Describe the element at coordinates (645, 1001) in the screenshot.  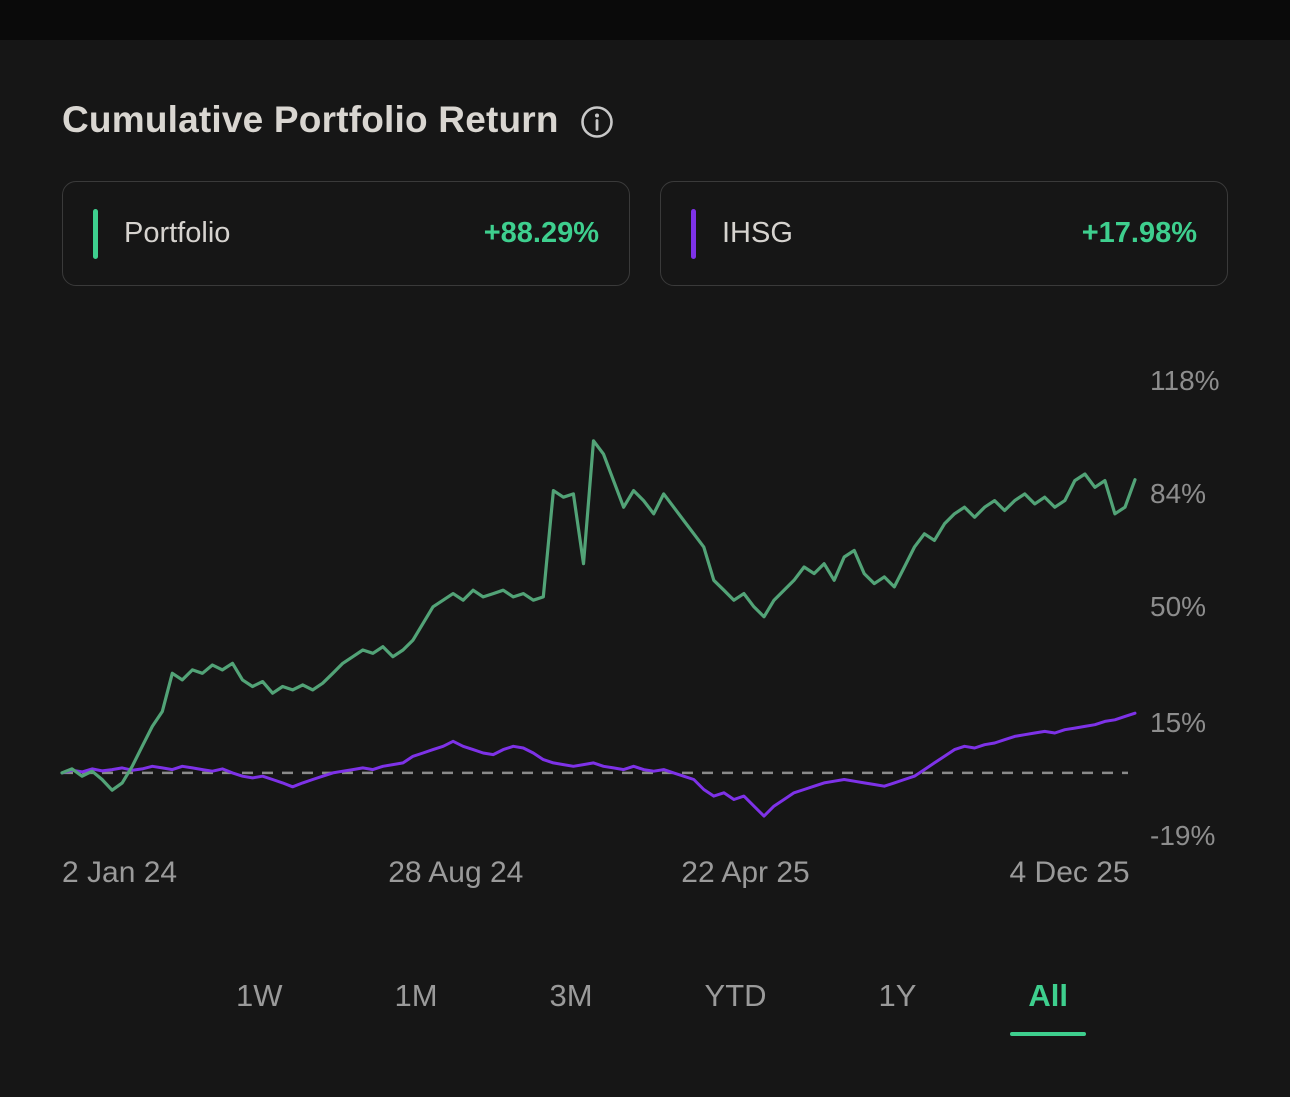
I see `range-selector: 1W 1M 3M YTD 1Y All` at that location.